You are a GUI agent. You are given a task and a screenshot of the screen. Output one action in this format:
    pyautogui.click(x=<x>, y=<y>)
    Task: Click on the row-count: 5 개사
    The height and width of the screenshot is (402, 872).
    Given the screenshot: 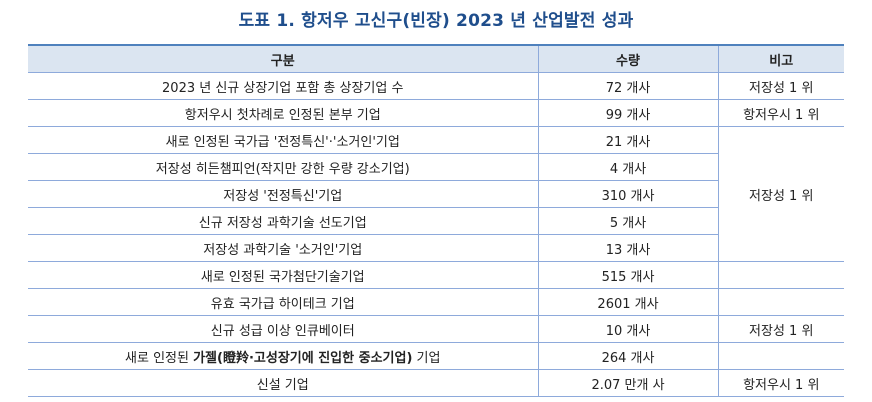 What is the action you would take?
    pyautogui.click(x=627, y=221)
    